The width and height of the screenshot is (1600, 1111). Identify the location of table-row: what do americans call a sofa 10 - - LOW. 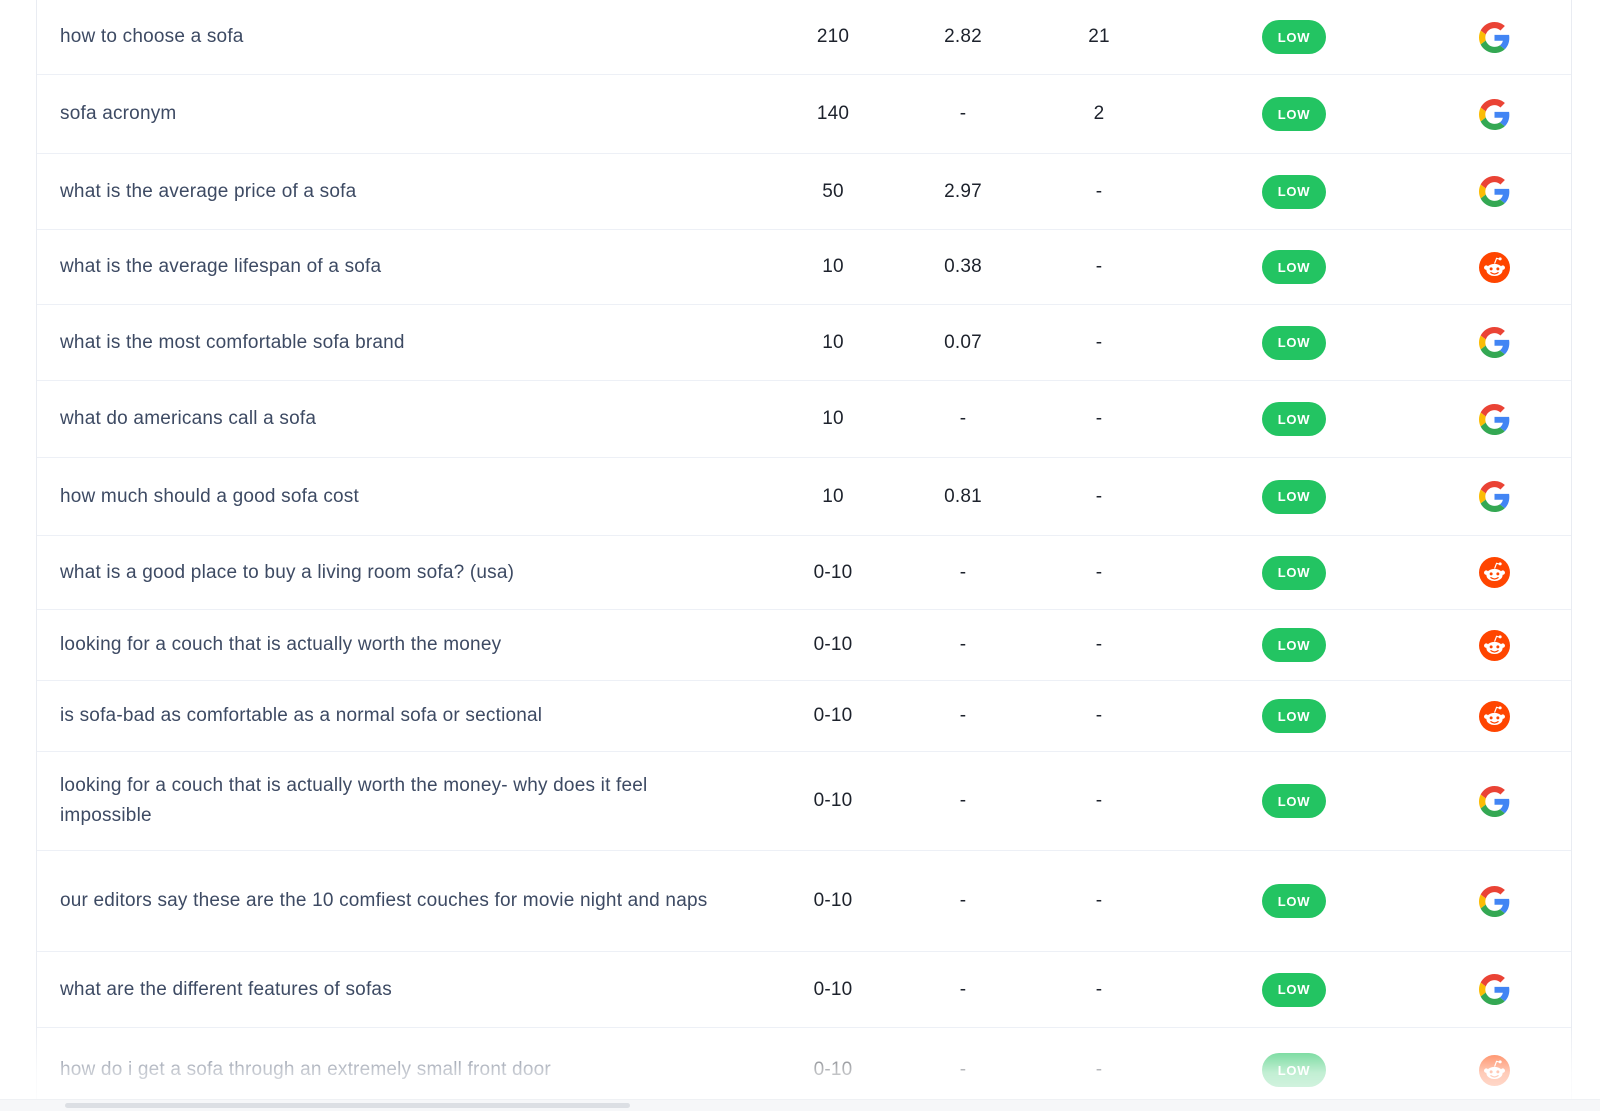
(804, 419).